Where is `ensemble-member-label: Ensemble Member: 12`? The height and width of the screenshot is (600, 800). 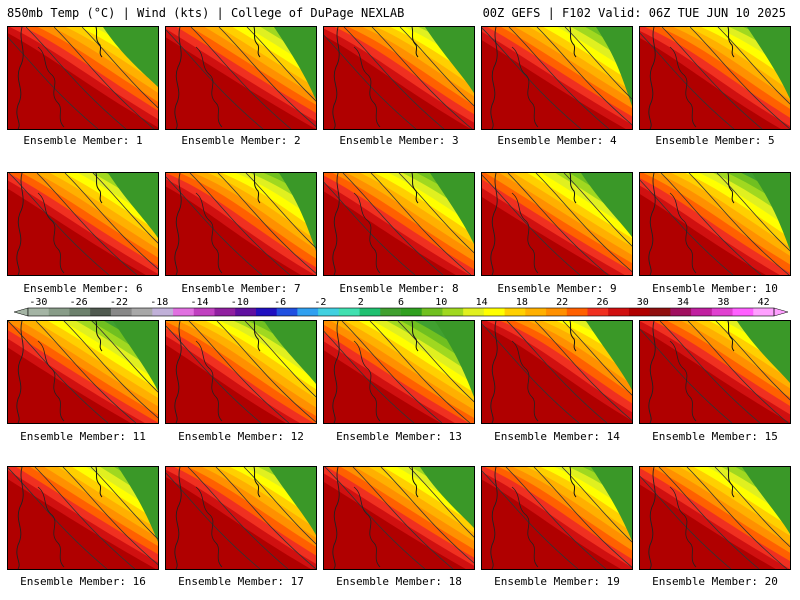
ensemble-member-label: Ensemble Member: 12 is located at coordinates (241, 436).